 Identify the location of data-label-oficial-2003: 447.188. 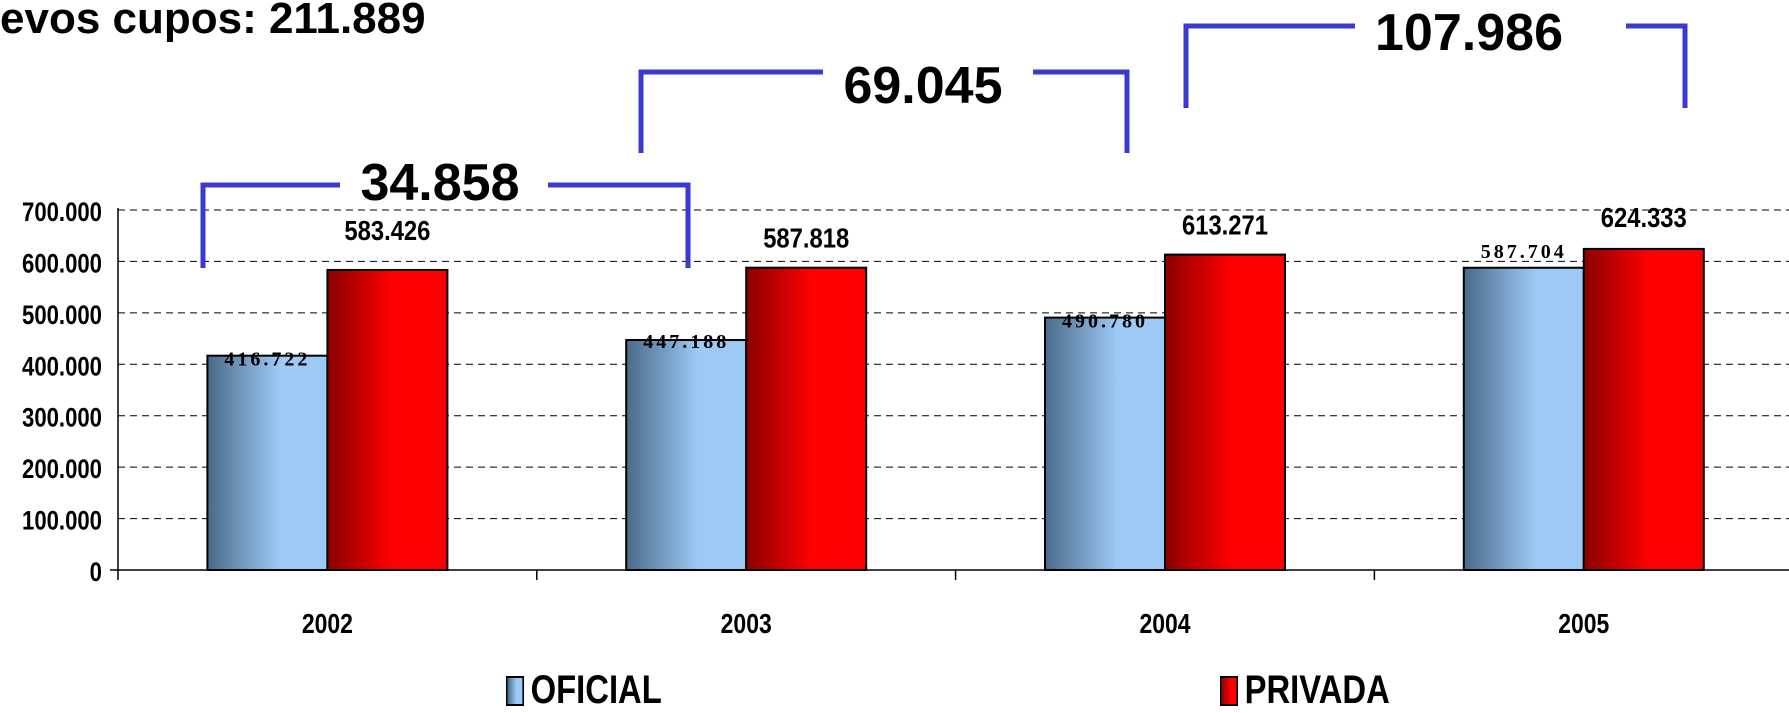
(686, 342).